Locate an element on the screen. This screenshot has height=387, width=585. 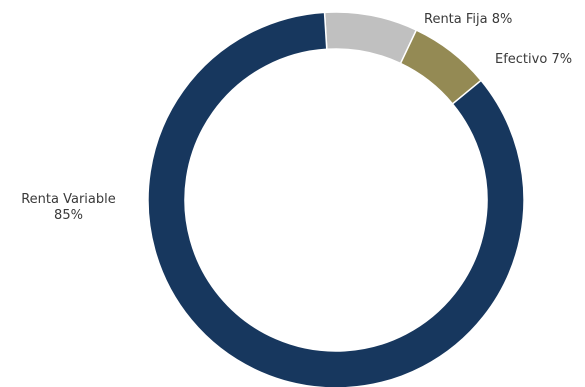
slice-label-renta-variable-value: 85% is located at coordinates (68, 215).